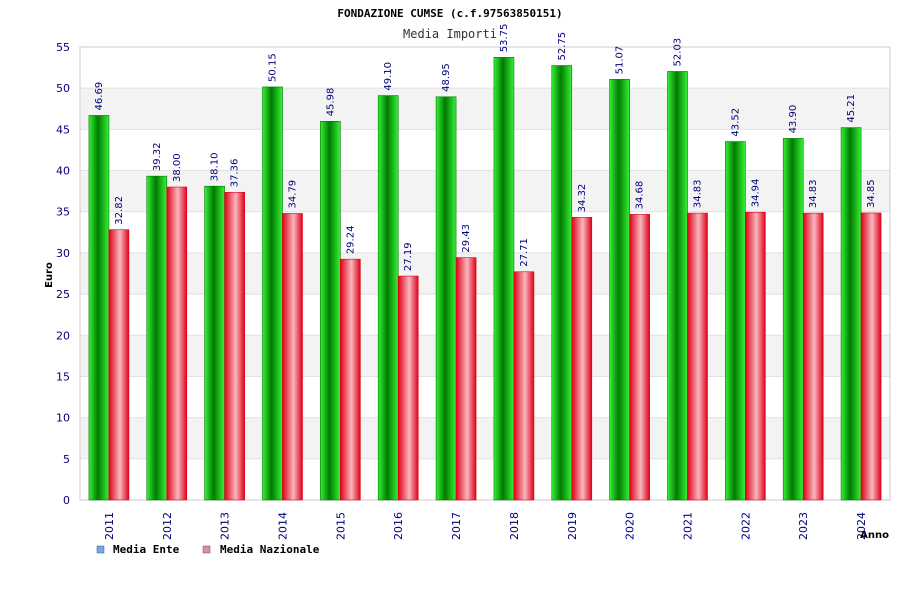 This screenshot has height=604, width=900. Describe the element at coordinates (793, 319) in the screenshot. I see `bar-media-ente-2023` at that location.